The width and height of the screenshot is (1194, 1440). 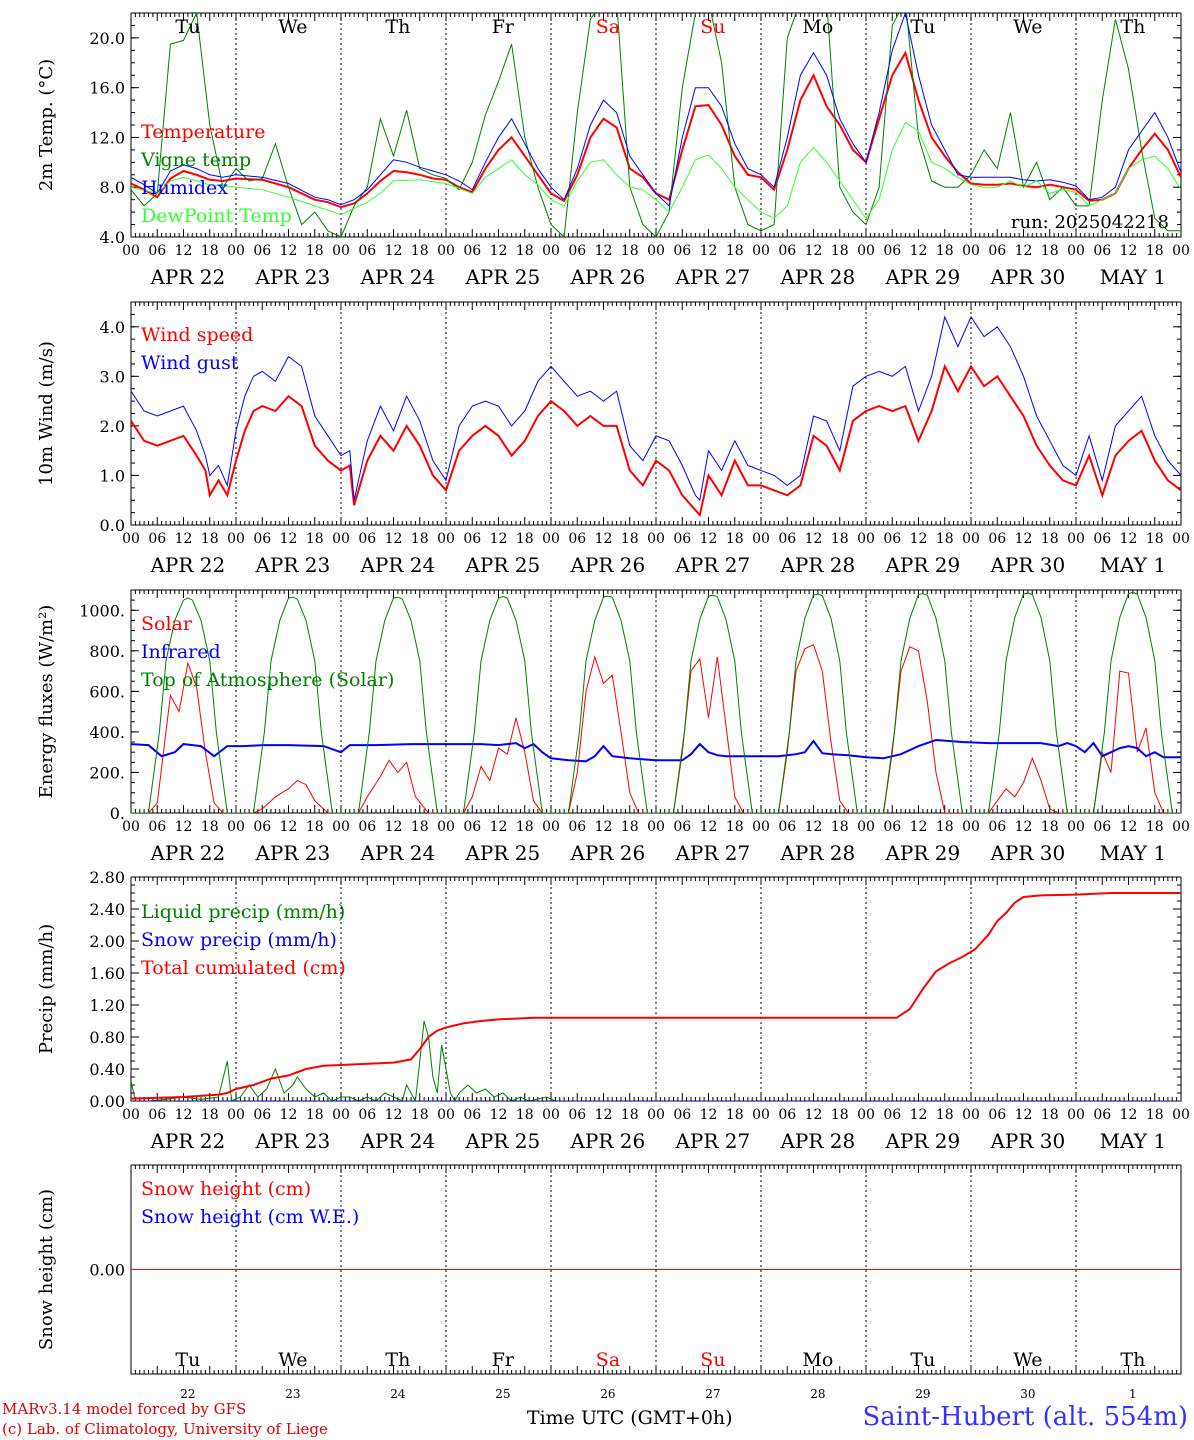 What do you see at coordinates (187, 1394) in the screenshot?
I see `day-number-label: 22` at bounding box center [187, 1394].